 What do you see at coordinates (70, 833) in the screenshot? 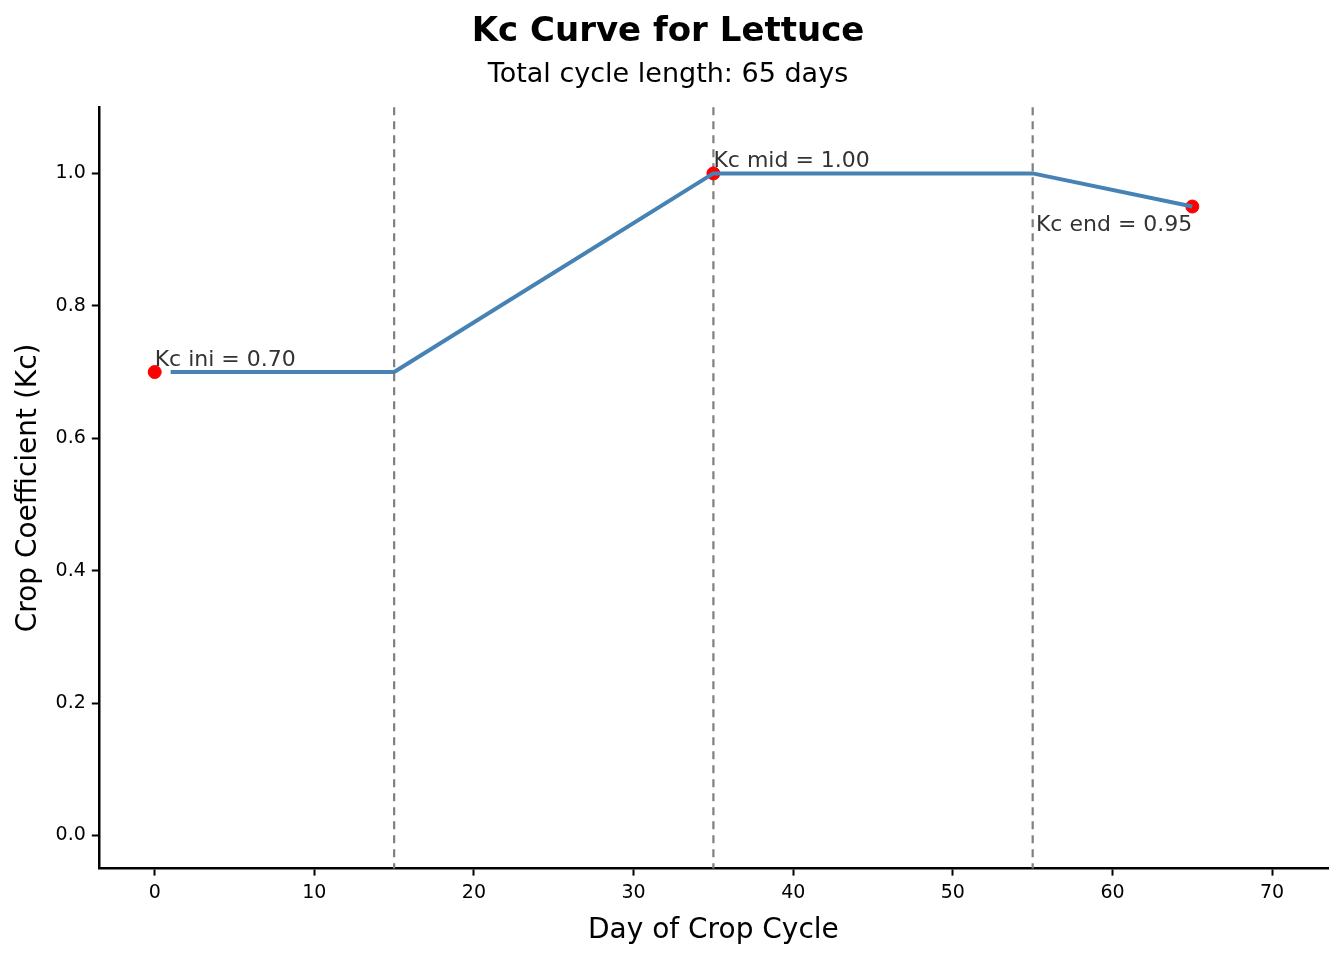
I see `y-tick-label: 0.0` at bounding box center [70, 833].